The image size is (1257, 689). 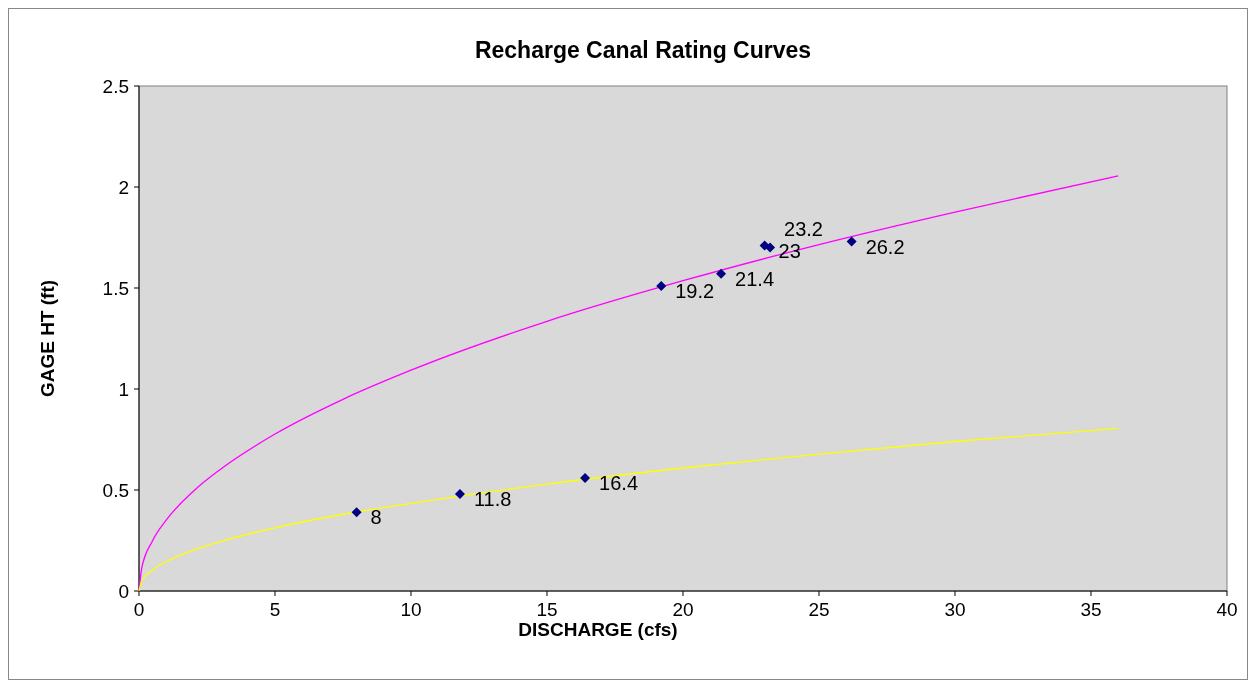 What do you see at coordinates (123, 187) in the screenshot?
I see `y-tick-label: 2` at bounding box center [123, 187].